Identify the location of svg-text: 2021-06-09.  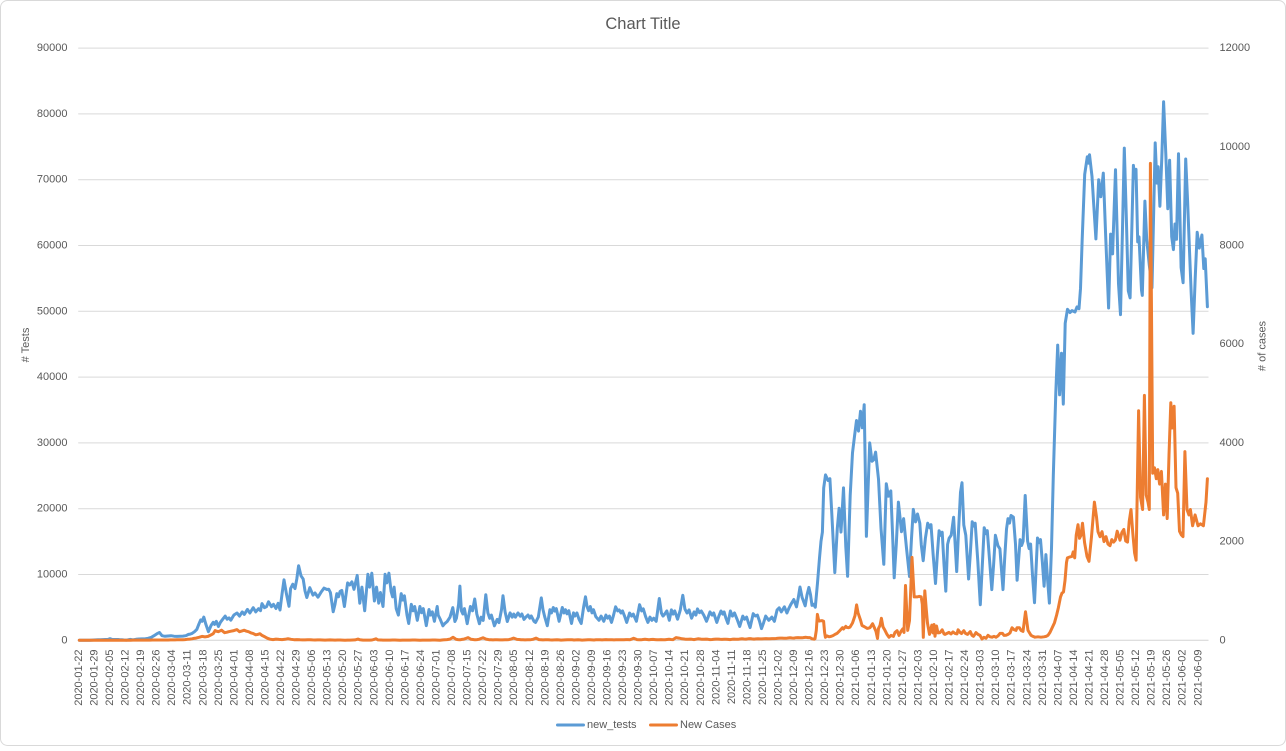
(1198, 678).